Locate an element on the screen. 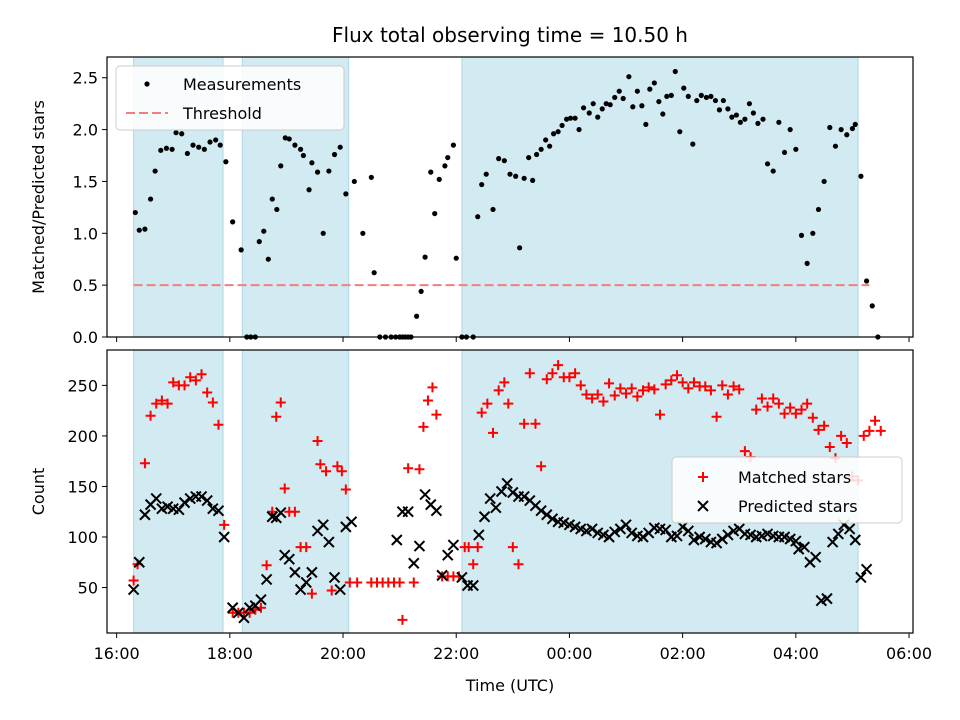 The width and height of the screenshot is (960, 720). x-tick-label: 18:00 is located at coordinates (230, 653).